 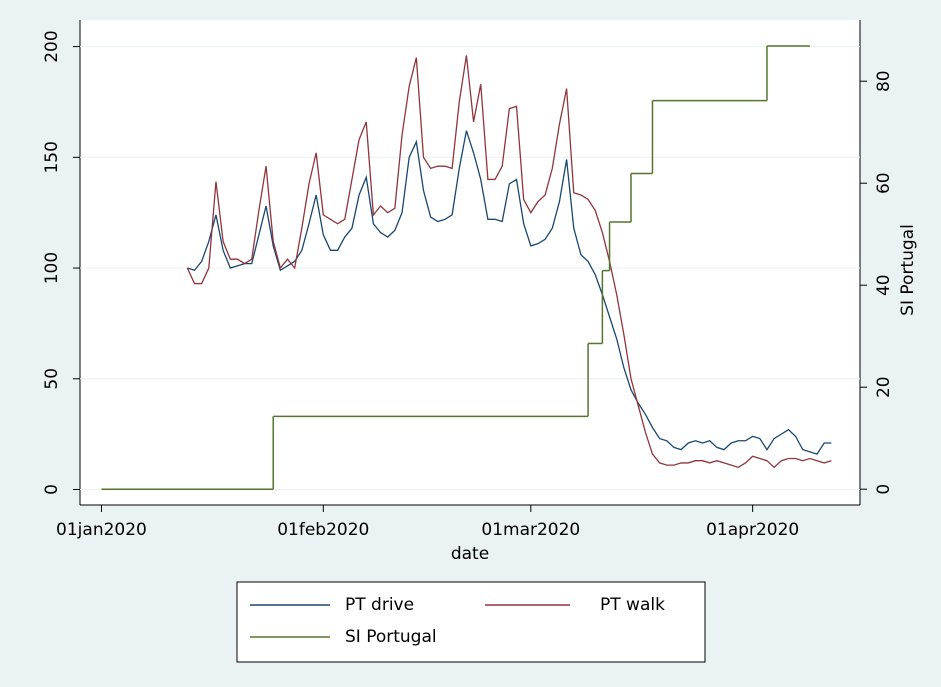 I want to click on y2-axis-label: SI Portugal, so click(x=908, y=270).